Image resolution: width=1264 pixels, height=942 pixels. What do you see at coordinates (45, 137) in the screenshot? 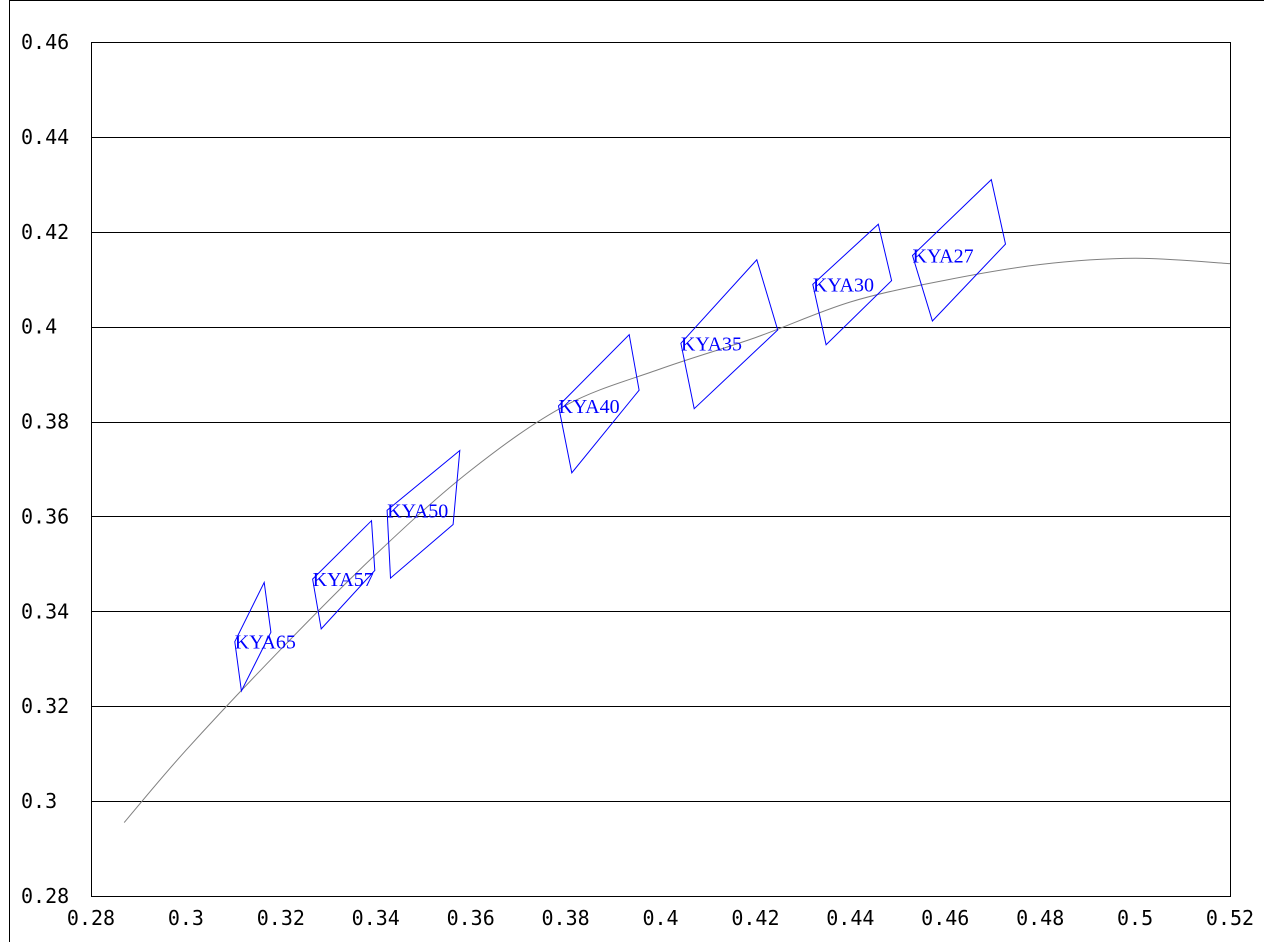
I see `y-tick-label: 0.44` at bounding box center [45, 137].